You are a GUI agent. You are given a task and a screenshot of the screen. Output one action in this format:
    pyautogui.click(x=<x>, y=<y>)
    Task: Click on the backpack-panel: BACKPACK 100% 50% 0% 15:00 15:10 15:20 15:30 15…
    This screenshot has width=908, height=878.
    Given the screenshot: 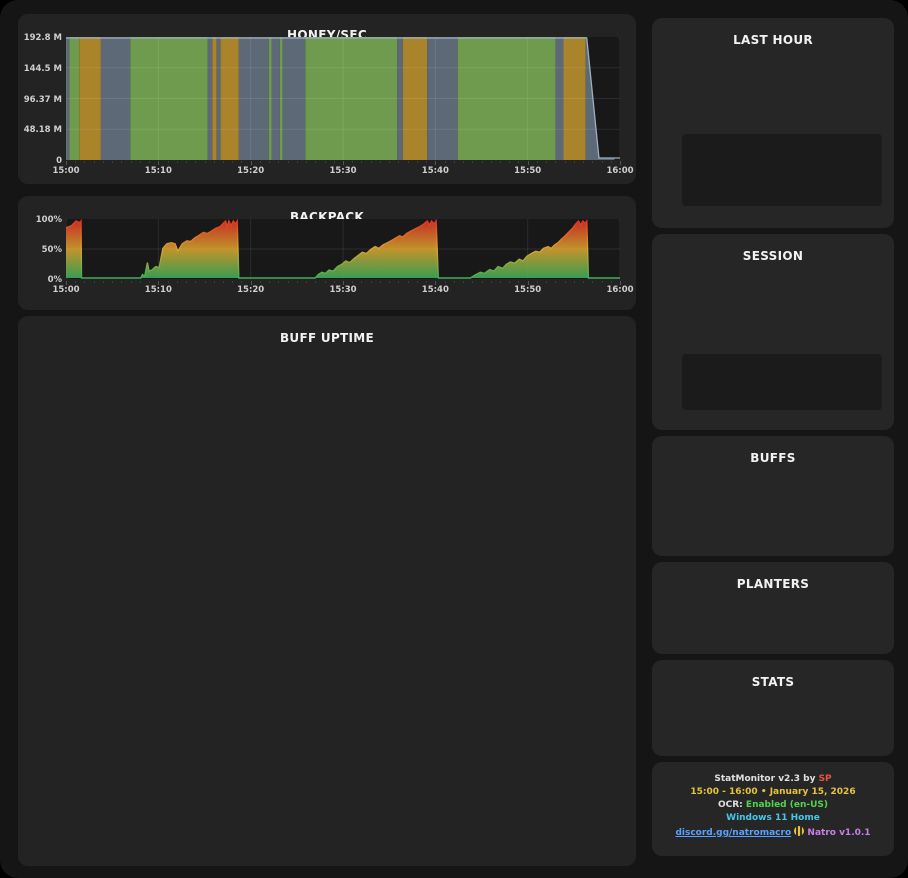 What is the action you would take?
    pyautogui.click(x=327, y=253)
    